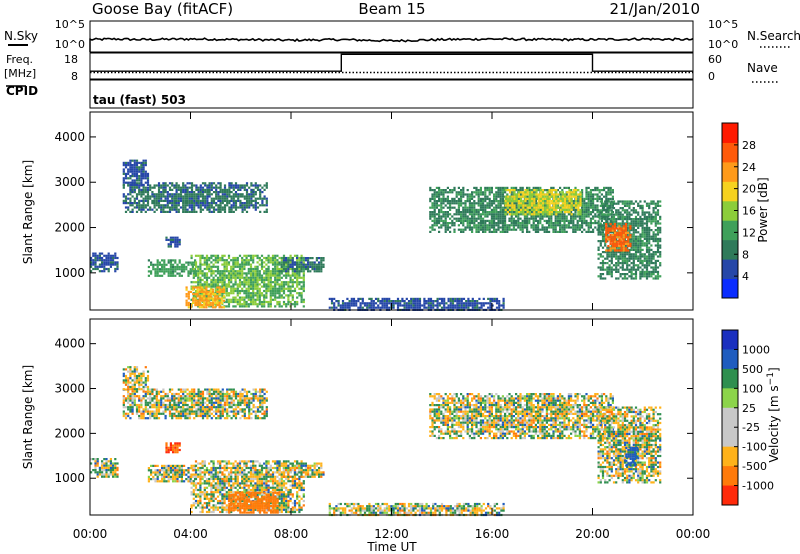 The width and height of the screenshot is (800, 554). Describe the element at coordinates (543, 202) in the screenshot. I see `data-region` at that location.